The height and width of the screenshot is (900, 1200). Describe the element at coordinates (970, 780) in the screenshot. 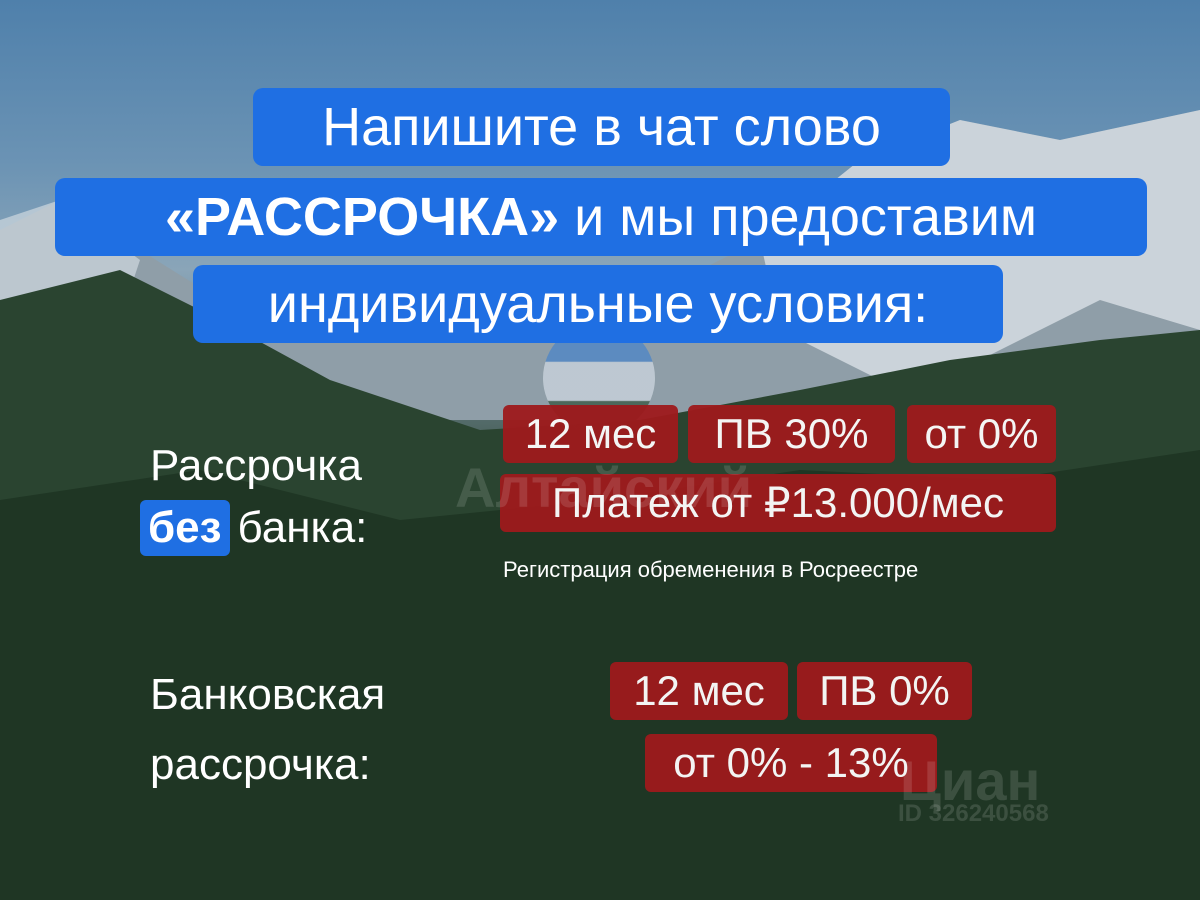

I see `cian-watermark: Циан` at that location.